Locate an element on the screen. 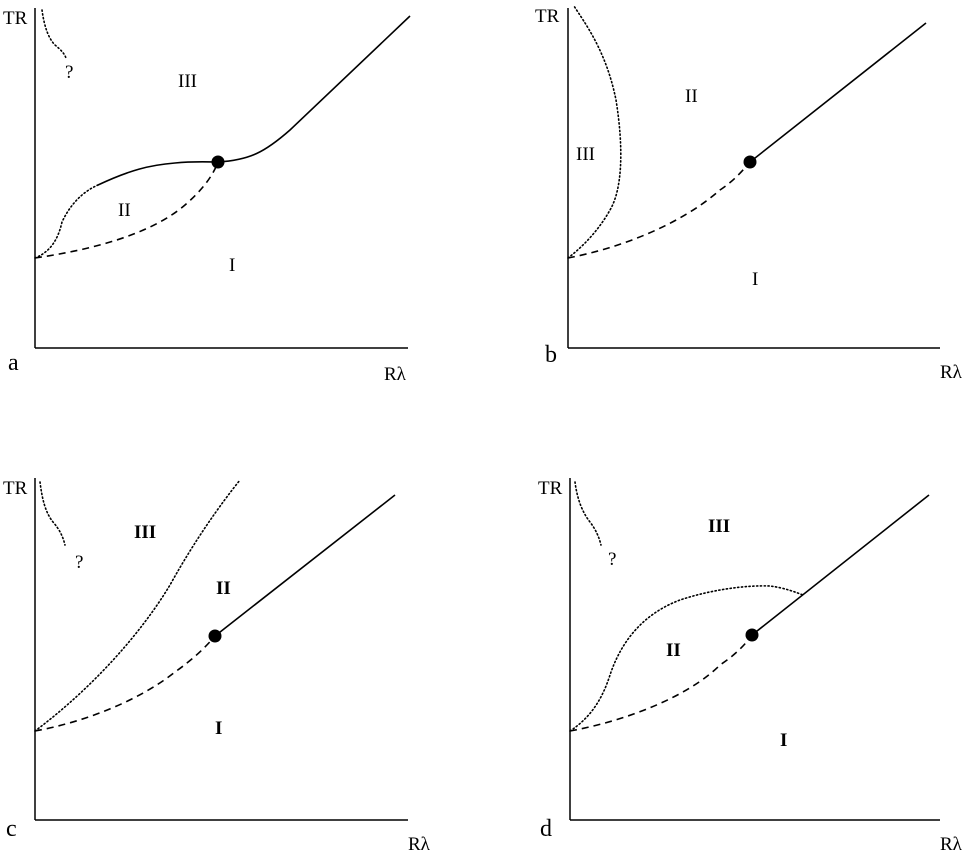  panel-d-dotted-boundary-lower is located at coordinates (686, 658).